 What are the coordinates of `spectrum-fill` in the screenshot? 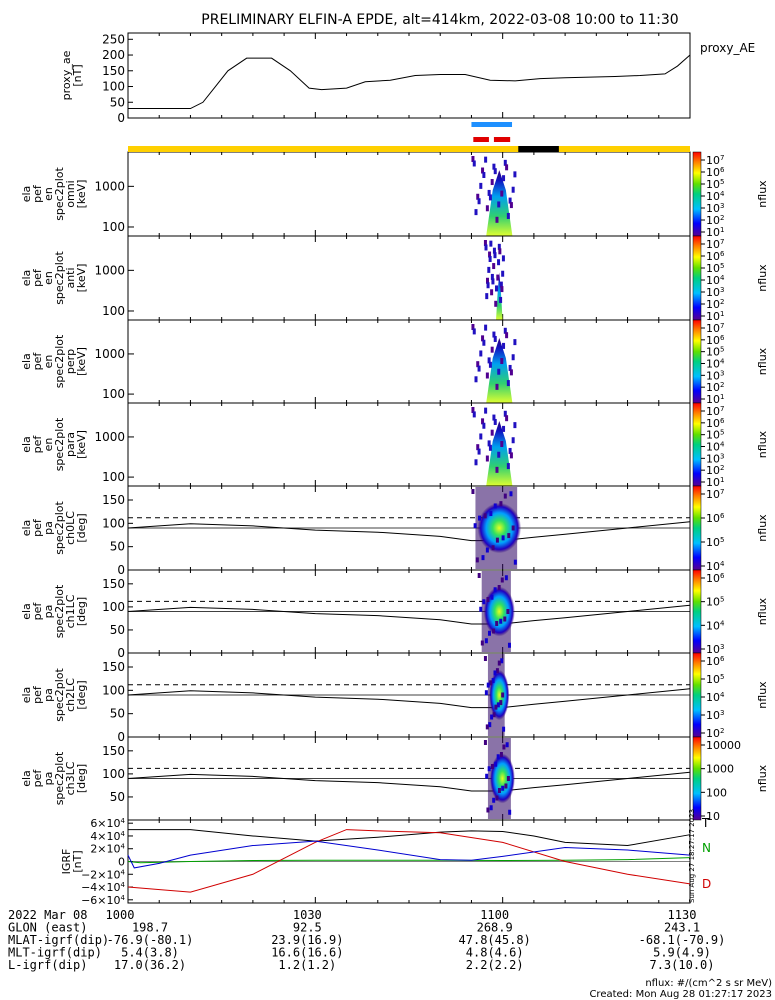 It's located at (499, 296).